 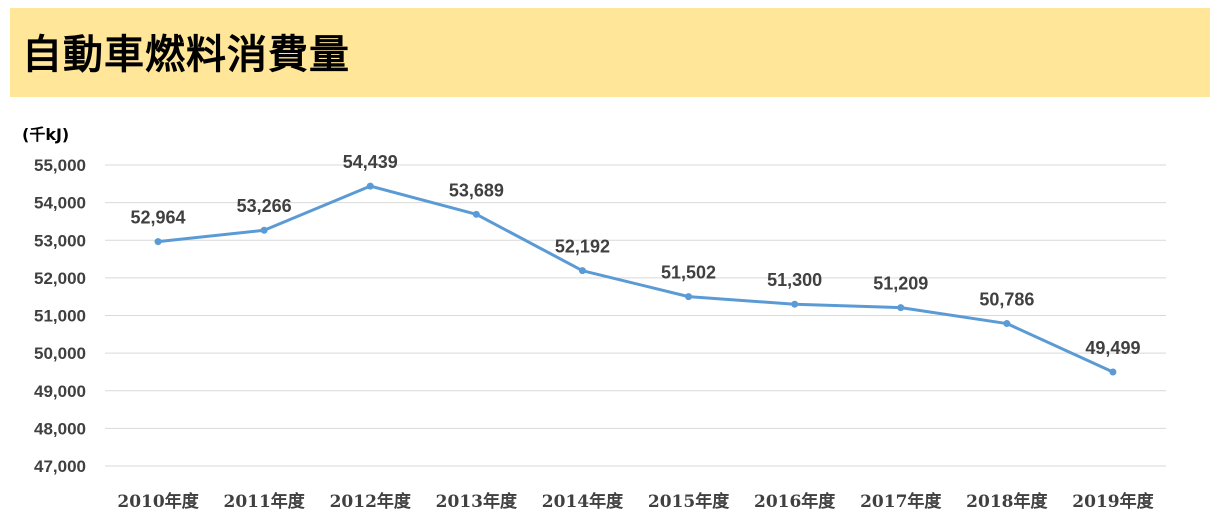 What do you see at coordinates (476, 190) in the screenshot?
I see `data-label: 53,689` at bounding box center [476, 190].